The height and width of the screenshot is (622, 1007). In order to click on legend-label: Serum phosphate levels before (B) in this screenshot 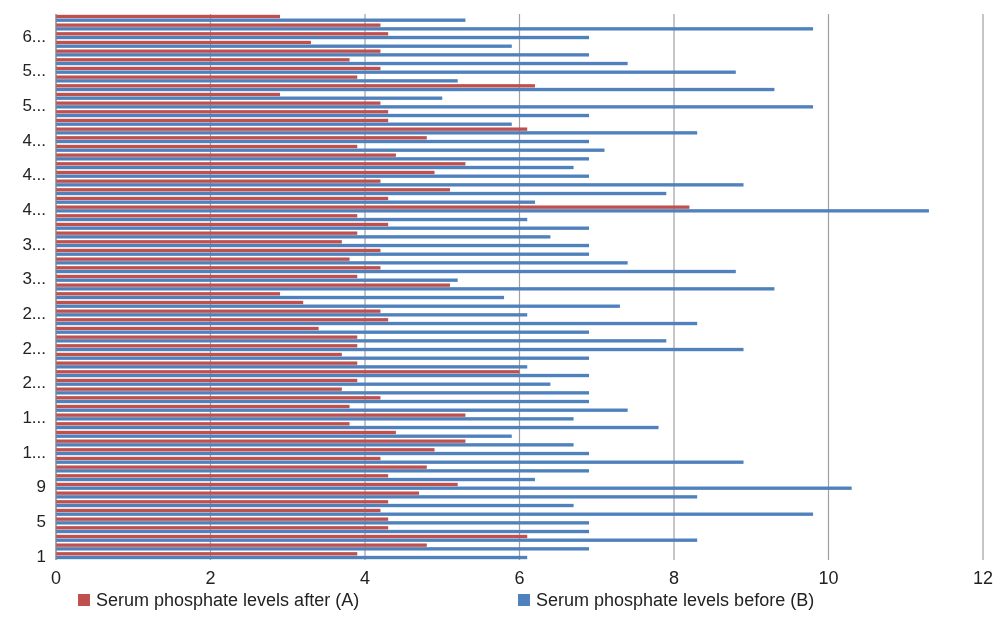, I will do `click(675, 600)`.